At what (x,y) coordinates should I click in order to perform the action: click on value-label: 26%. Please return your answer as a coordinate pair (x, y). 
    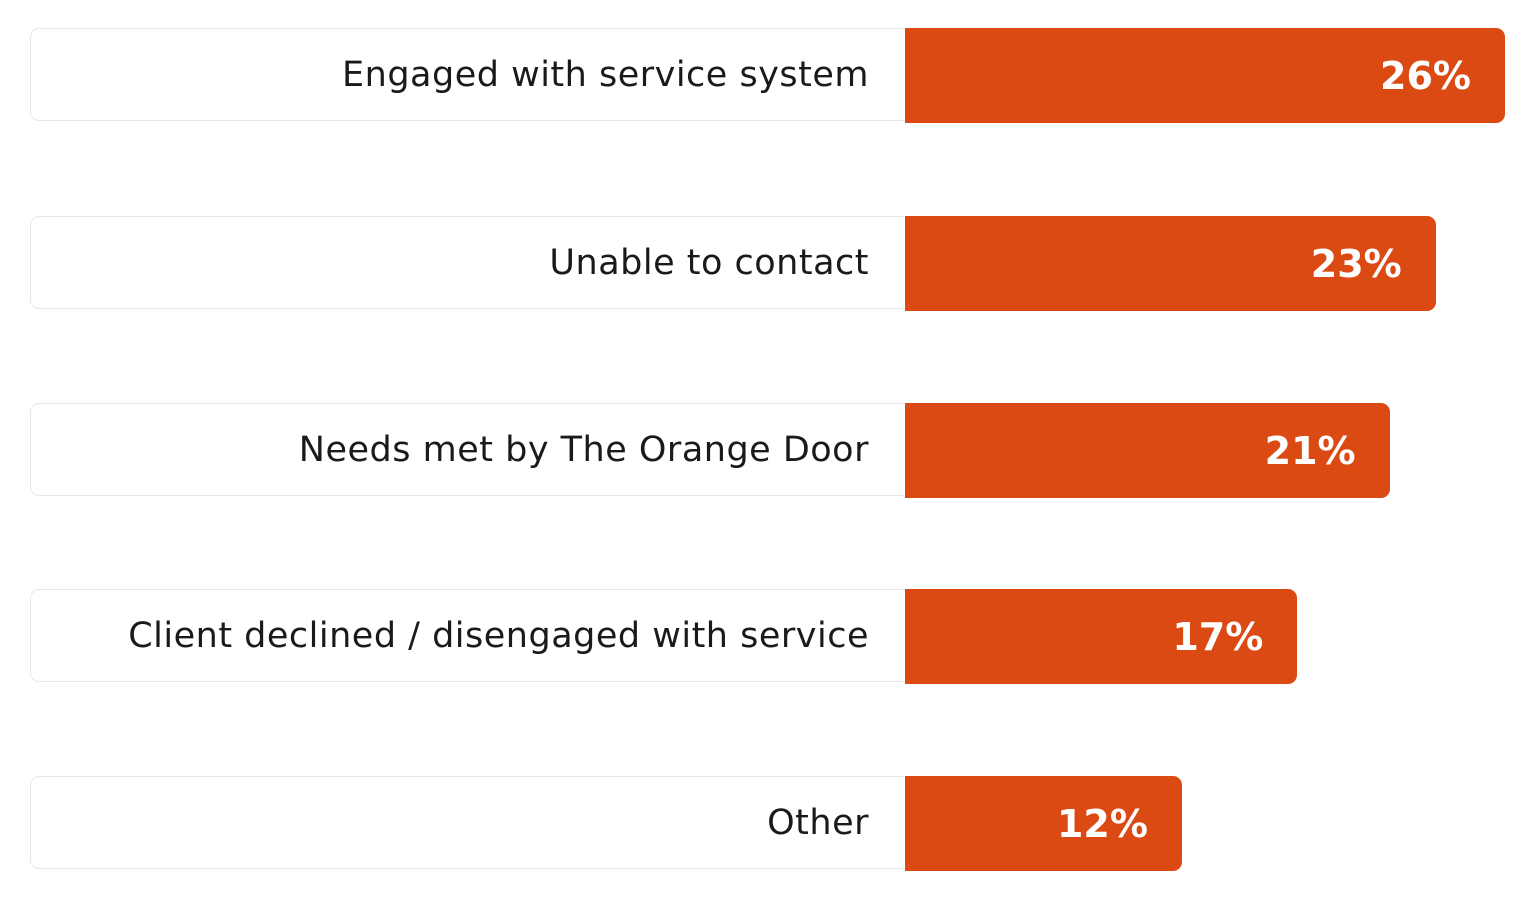
    Looking at the image, I should click on (1425, 75).